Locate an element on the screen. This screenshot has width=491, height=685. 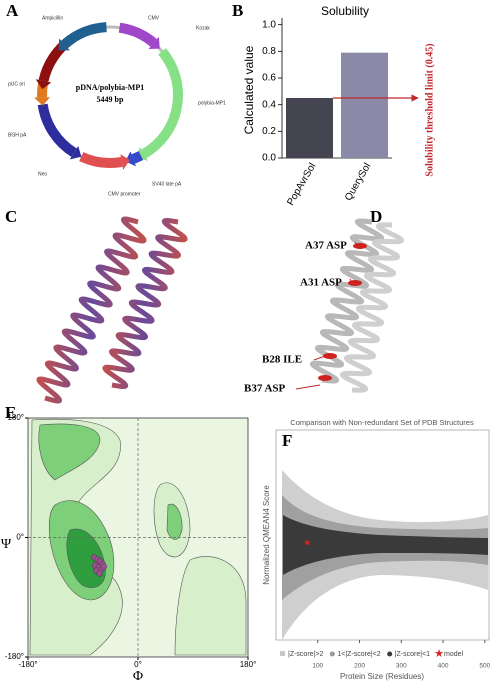
y-tick-label: 0.6 is located at coordinates (269, 78).